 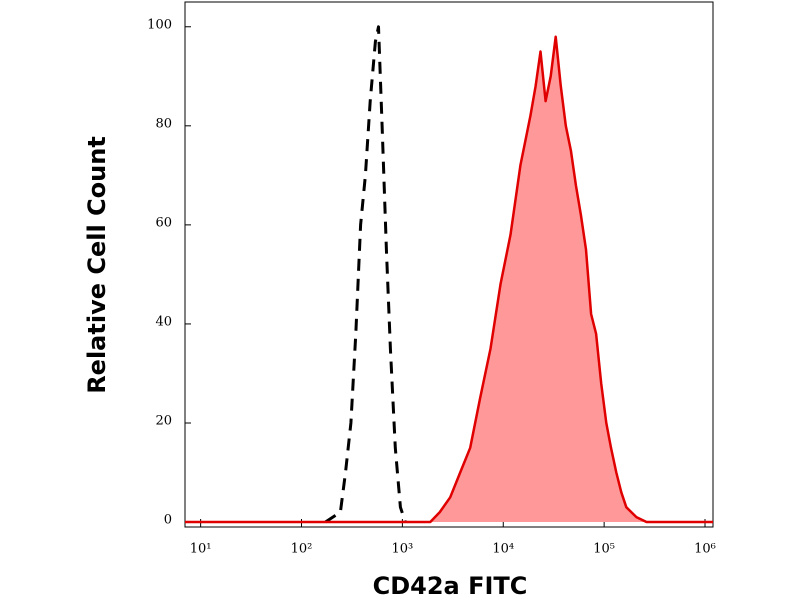 I want to click on y-tick-label: 100, so click(x=159, y=24).